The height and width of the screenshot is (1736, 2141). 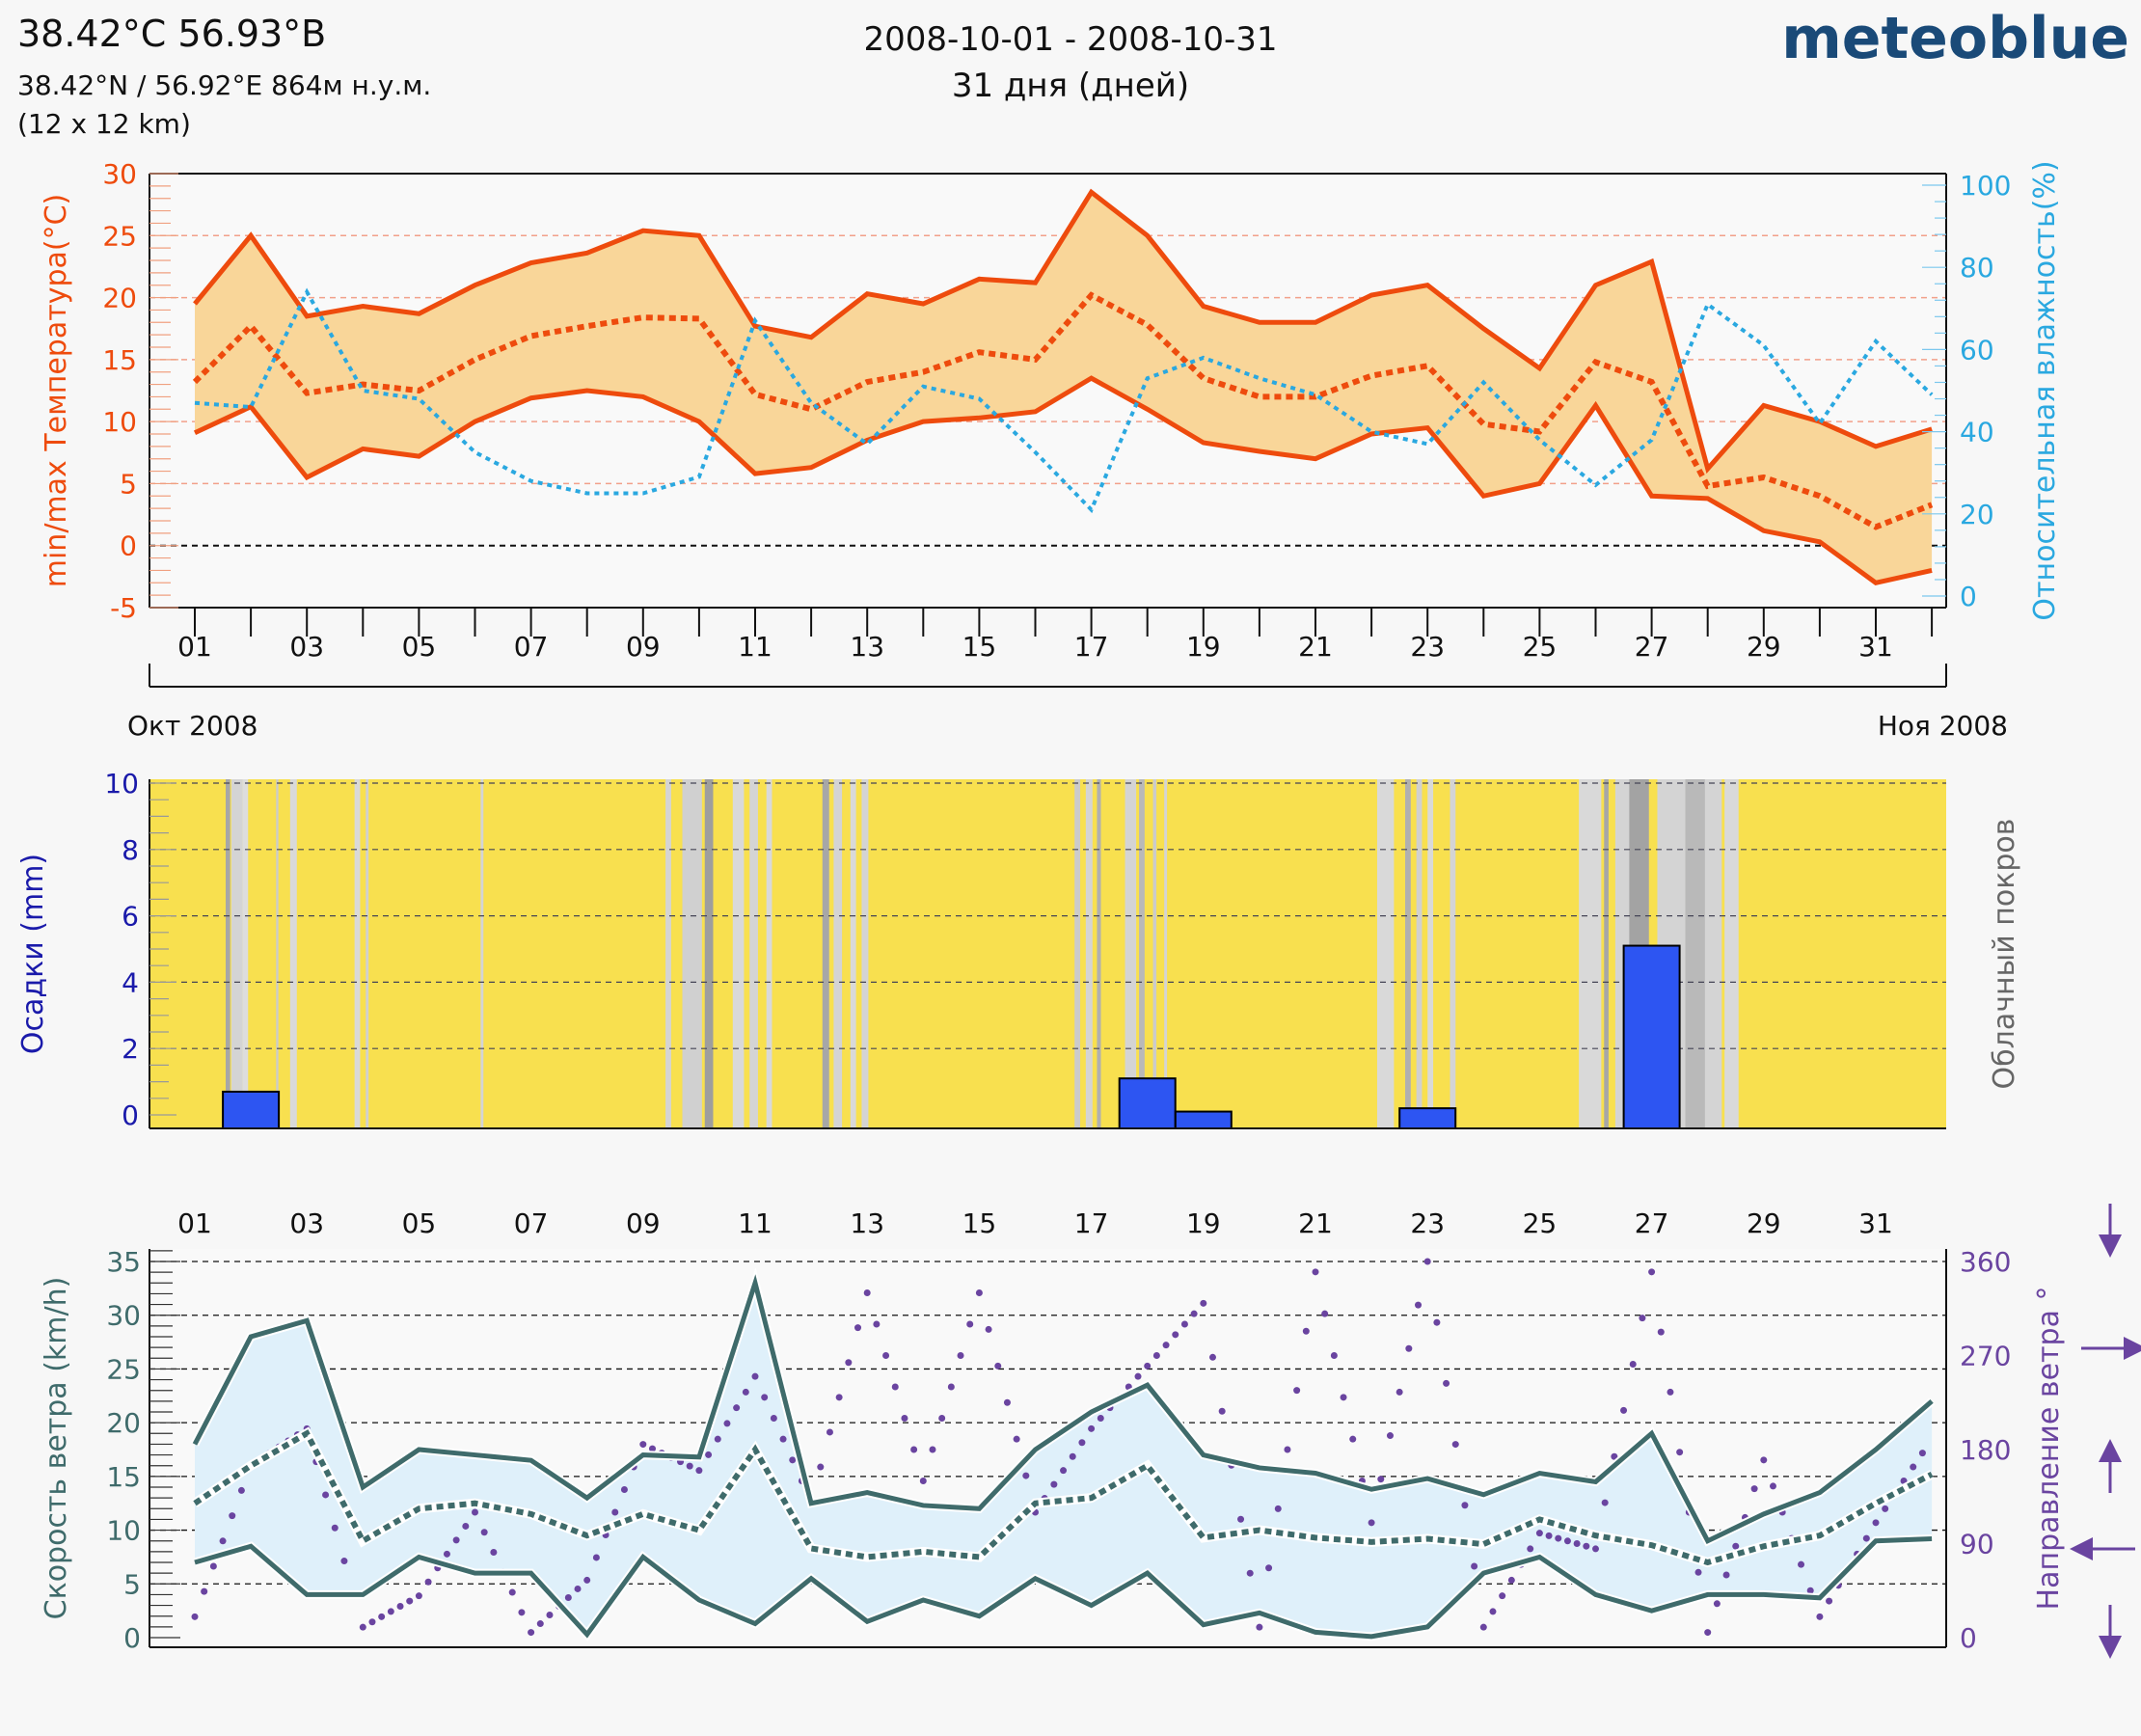 I want to click on wind-day-label: 29, so click(x=1764, y=1223).